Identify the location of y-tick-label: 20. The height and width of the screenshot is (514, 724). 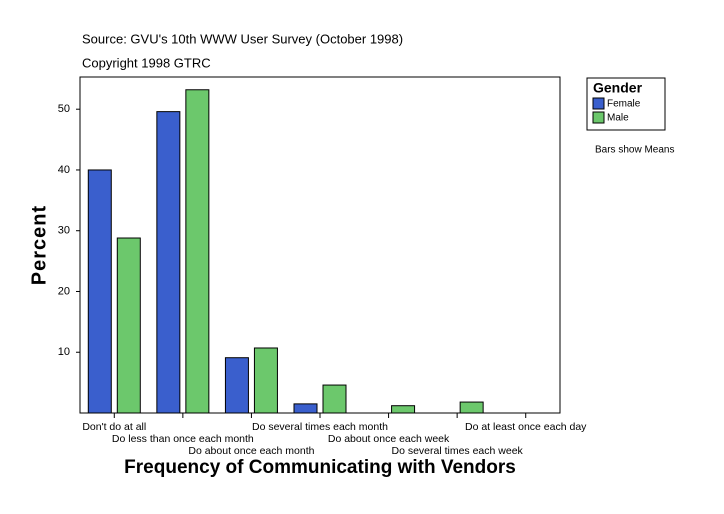
(64, 291).